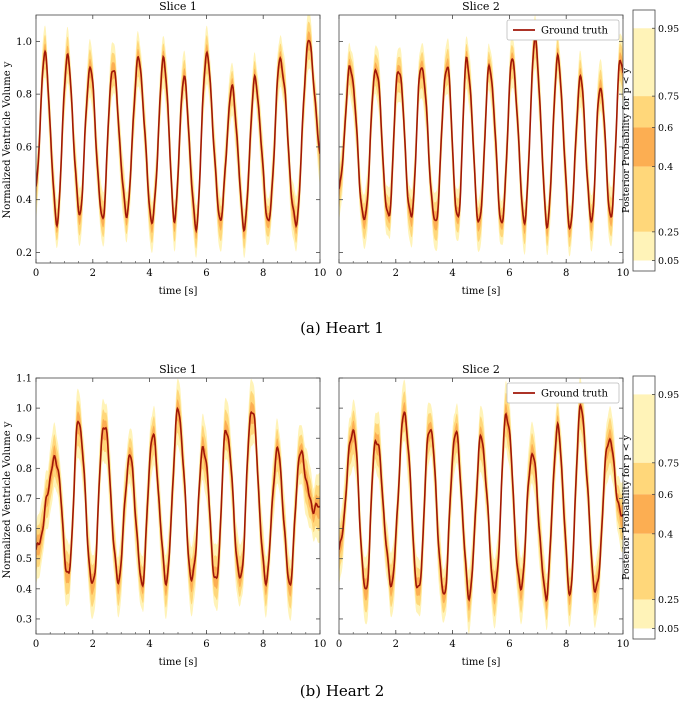 This screenshot has height=710, width=685. What do you see at coordinates (481, 6) in the screenshot?
I see `panel-title-2: Slice 2` at bounding box center [481, 6].